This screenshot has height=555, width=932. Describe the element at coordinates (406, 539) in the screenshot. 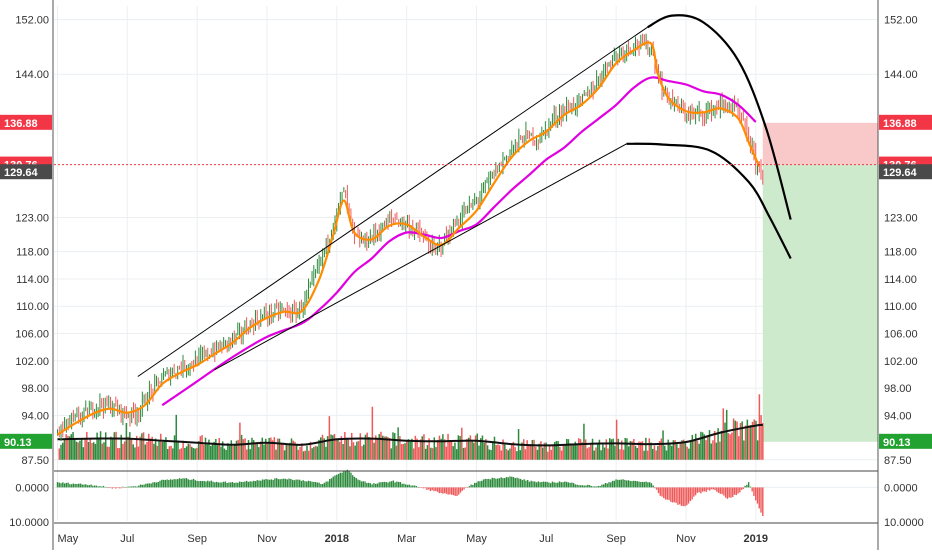

I see `x-tick-label: Mar` at that location.